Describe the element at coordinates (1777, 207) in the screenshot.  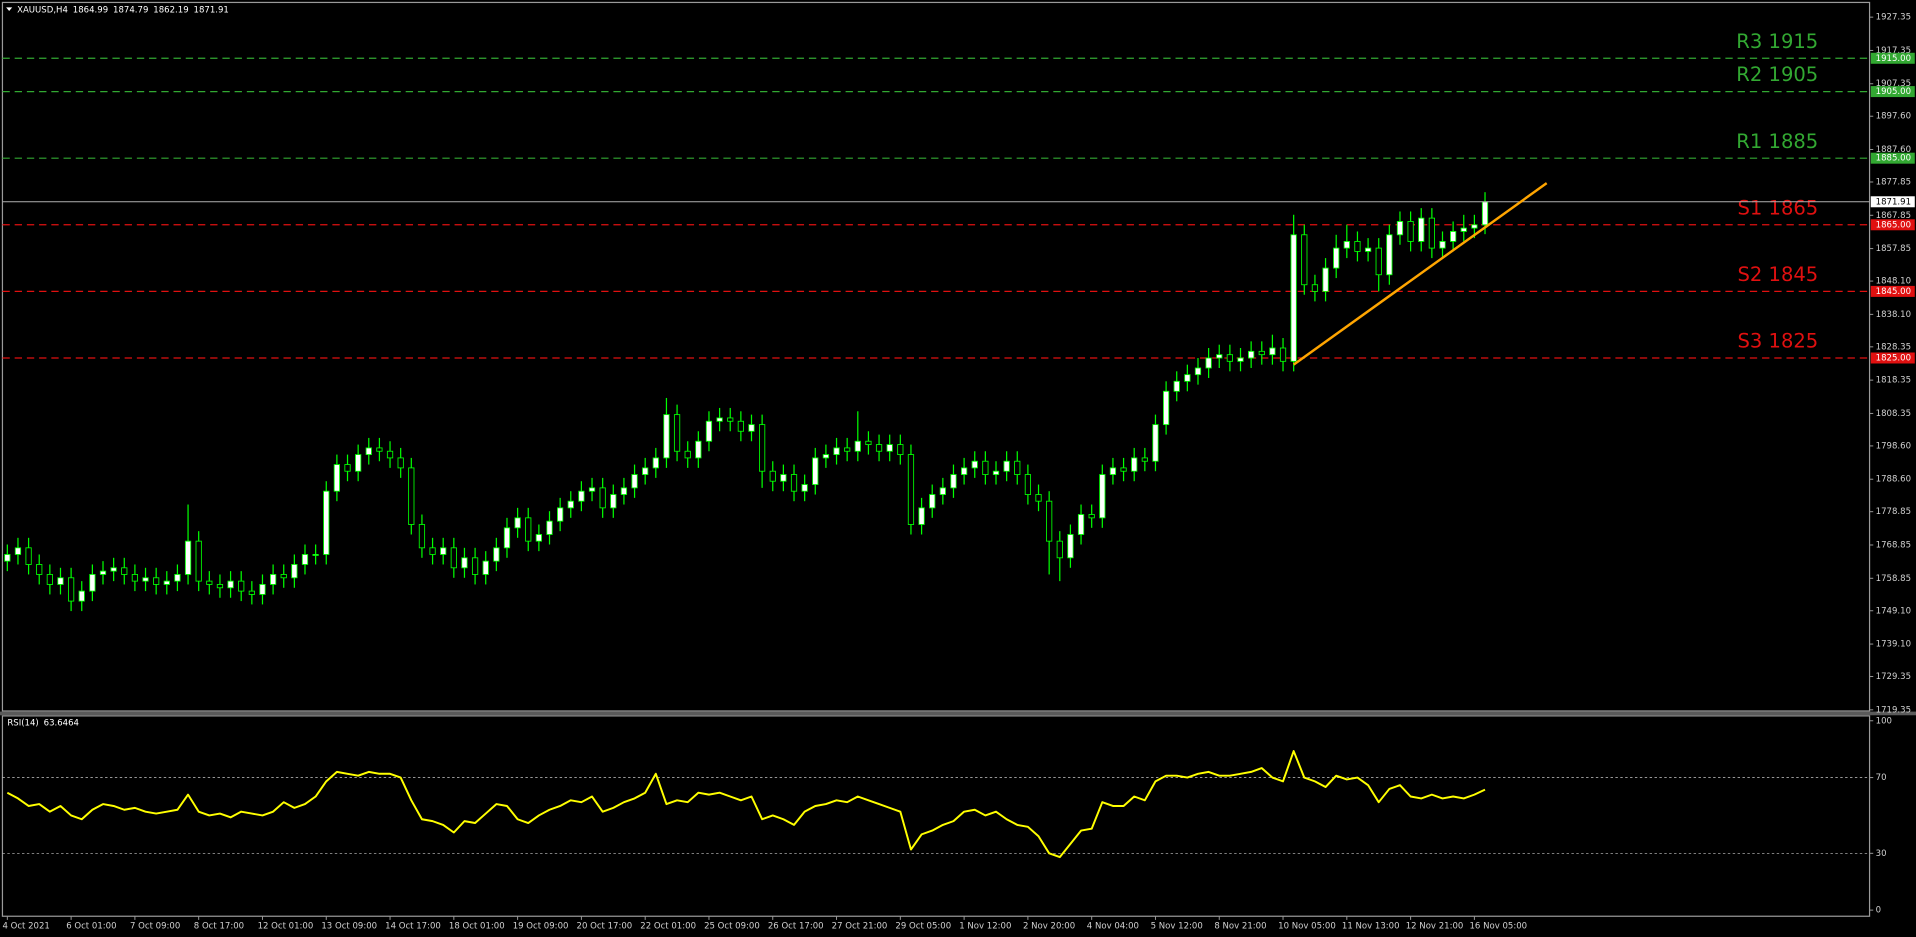
I see `level-label: S1 1865` at that location.